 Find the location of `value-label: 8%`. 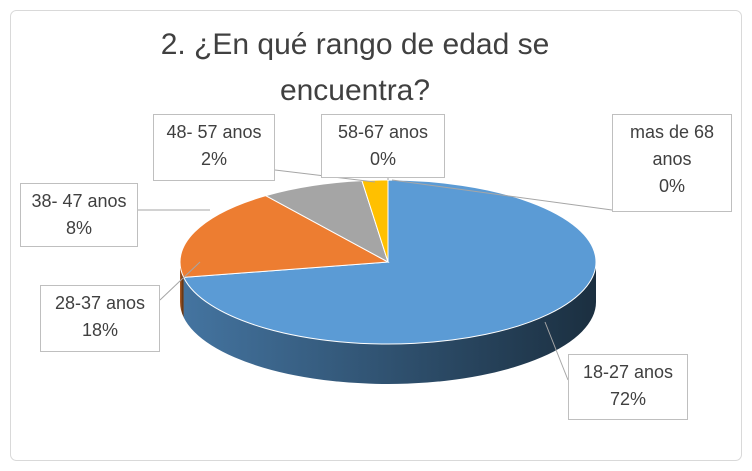

value-label: 8% is located at coordinates (78, 228).